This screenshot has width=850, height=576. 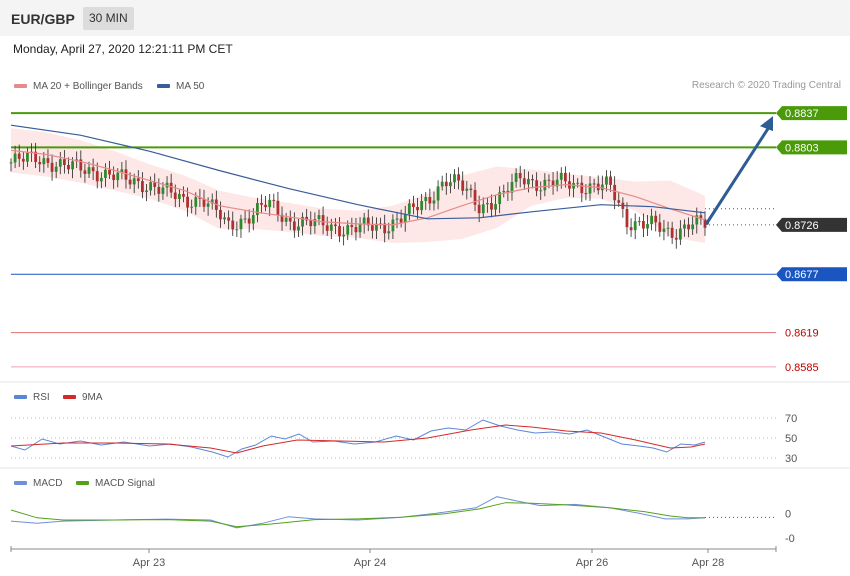 What do you see at coordinates (92, 397) in the screenshot?
I see `legend-rsi-ma-label: 9MA` at bounding box center [92, 397].